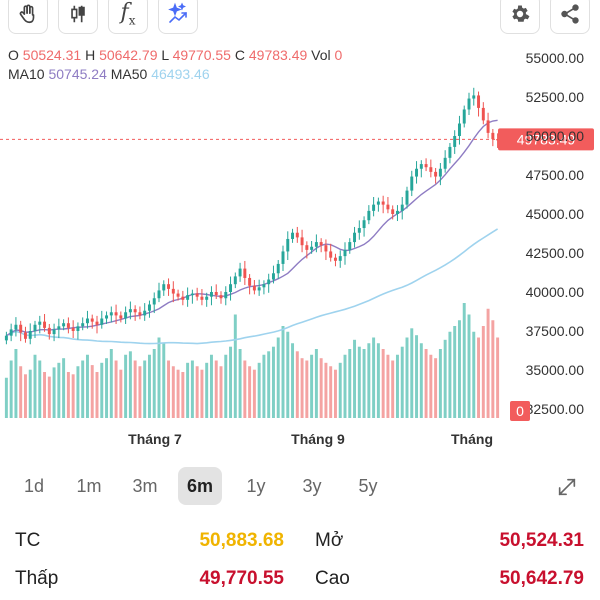 The height and width of the screenshot is (600, 600). I want to click on period-1d: 1d, so click(34, 485).